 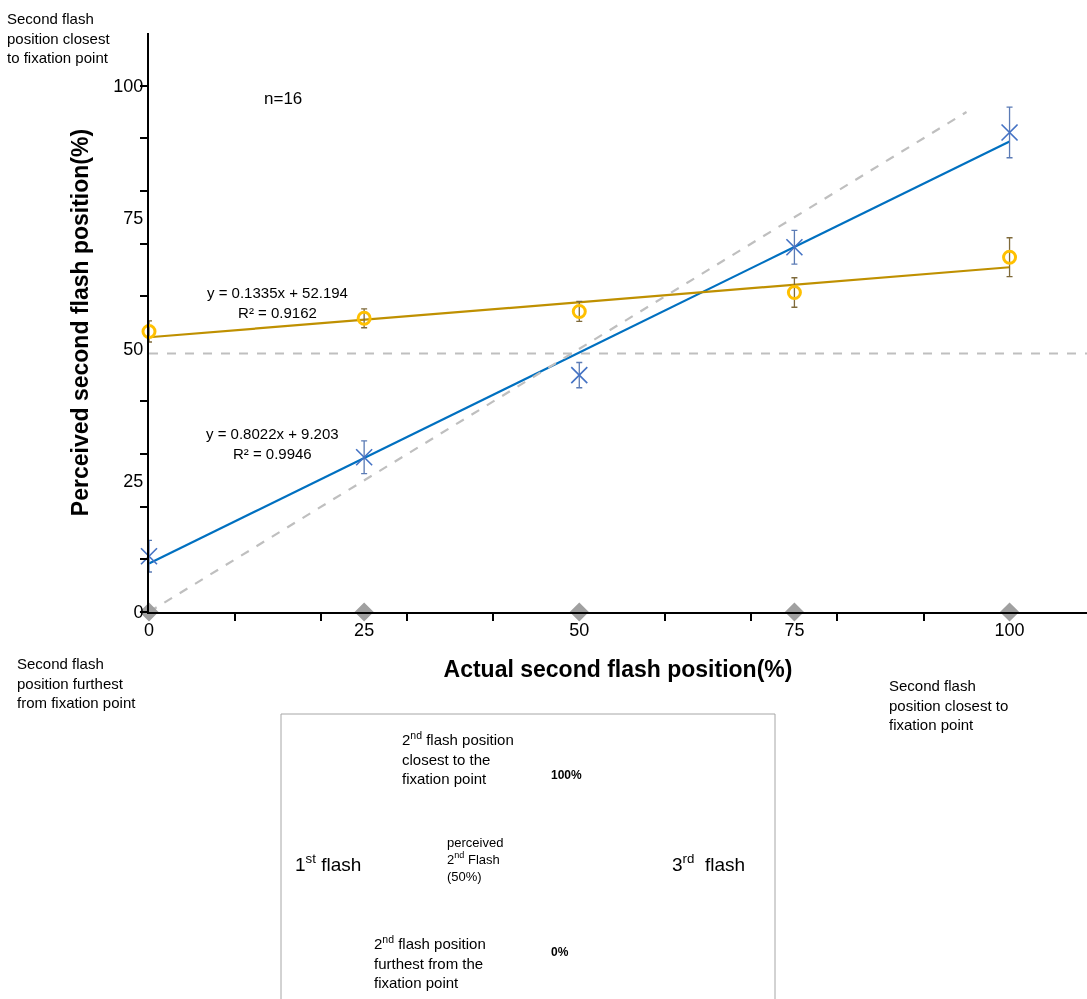 What do you see at coordinates (709, 863) in the screenshot?
I see `text: 3$^{rd}$ flash` at bounding box center [709, 863].